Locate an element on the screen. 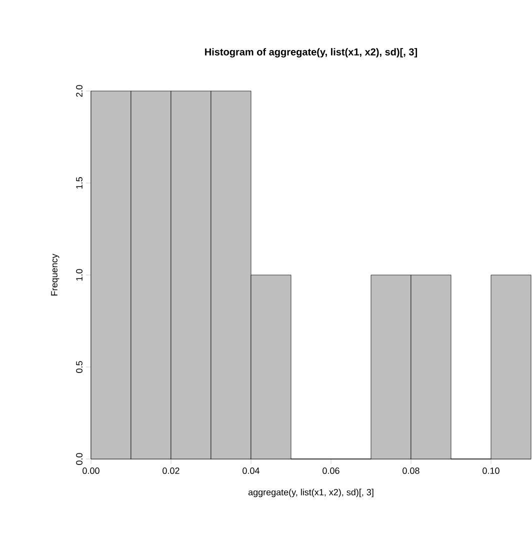 The image size is (532, 546). x-tick-label: 0.00 is located at coordinates (91, 471).